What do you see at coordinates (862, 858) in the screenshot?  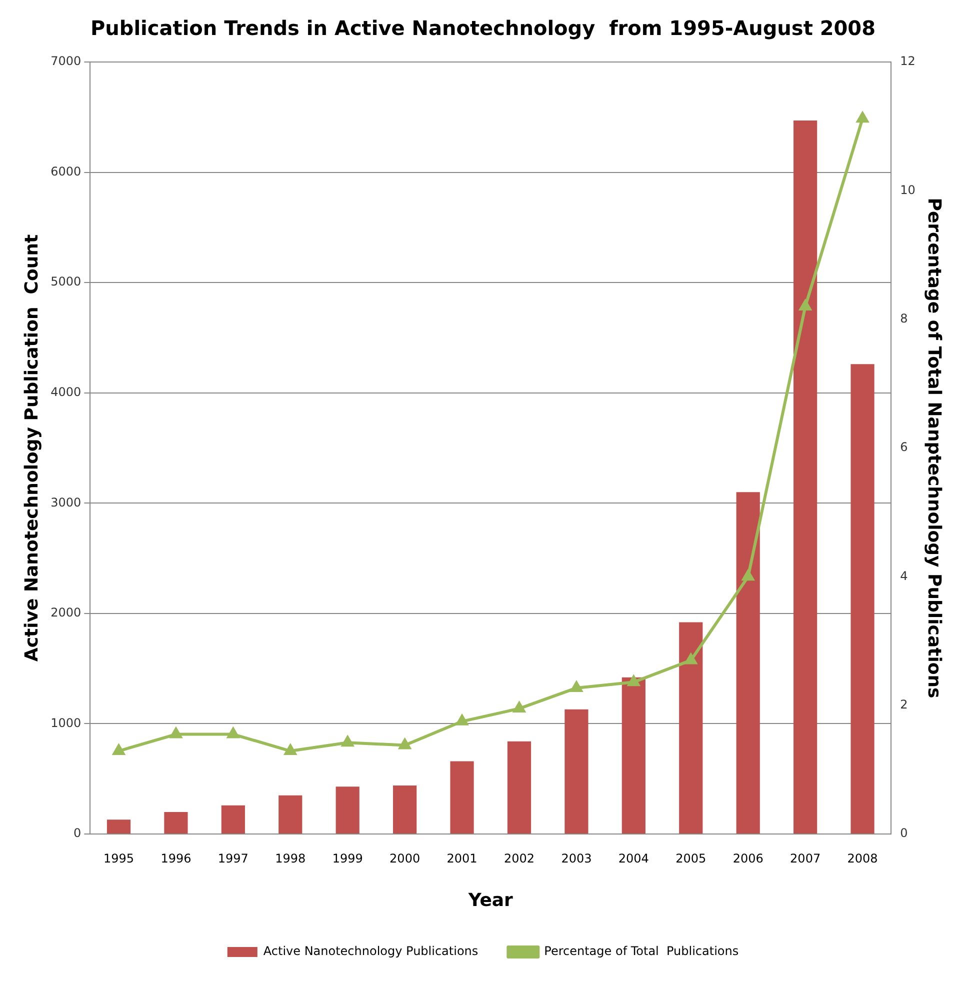 I see `x-tick-label: 2008` at bounding box center [862, 858].